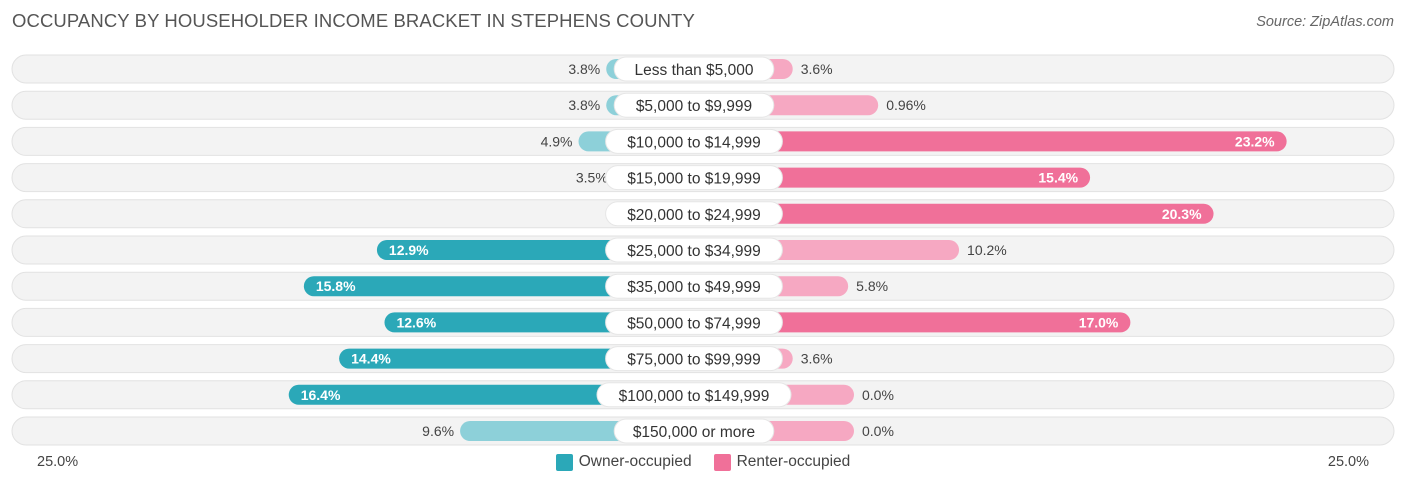  What do you see at coordinates (564, 462) in the screenshot?
I see `owner-swatch-icon` at bounding box center [564, 462].